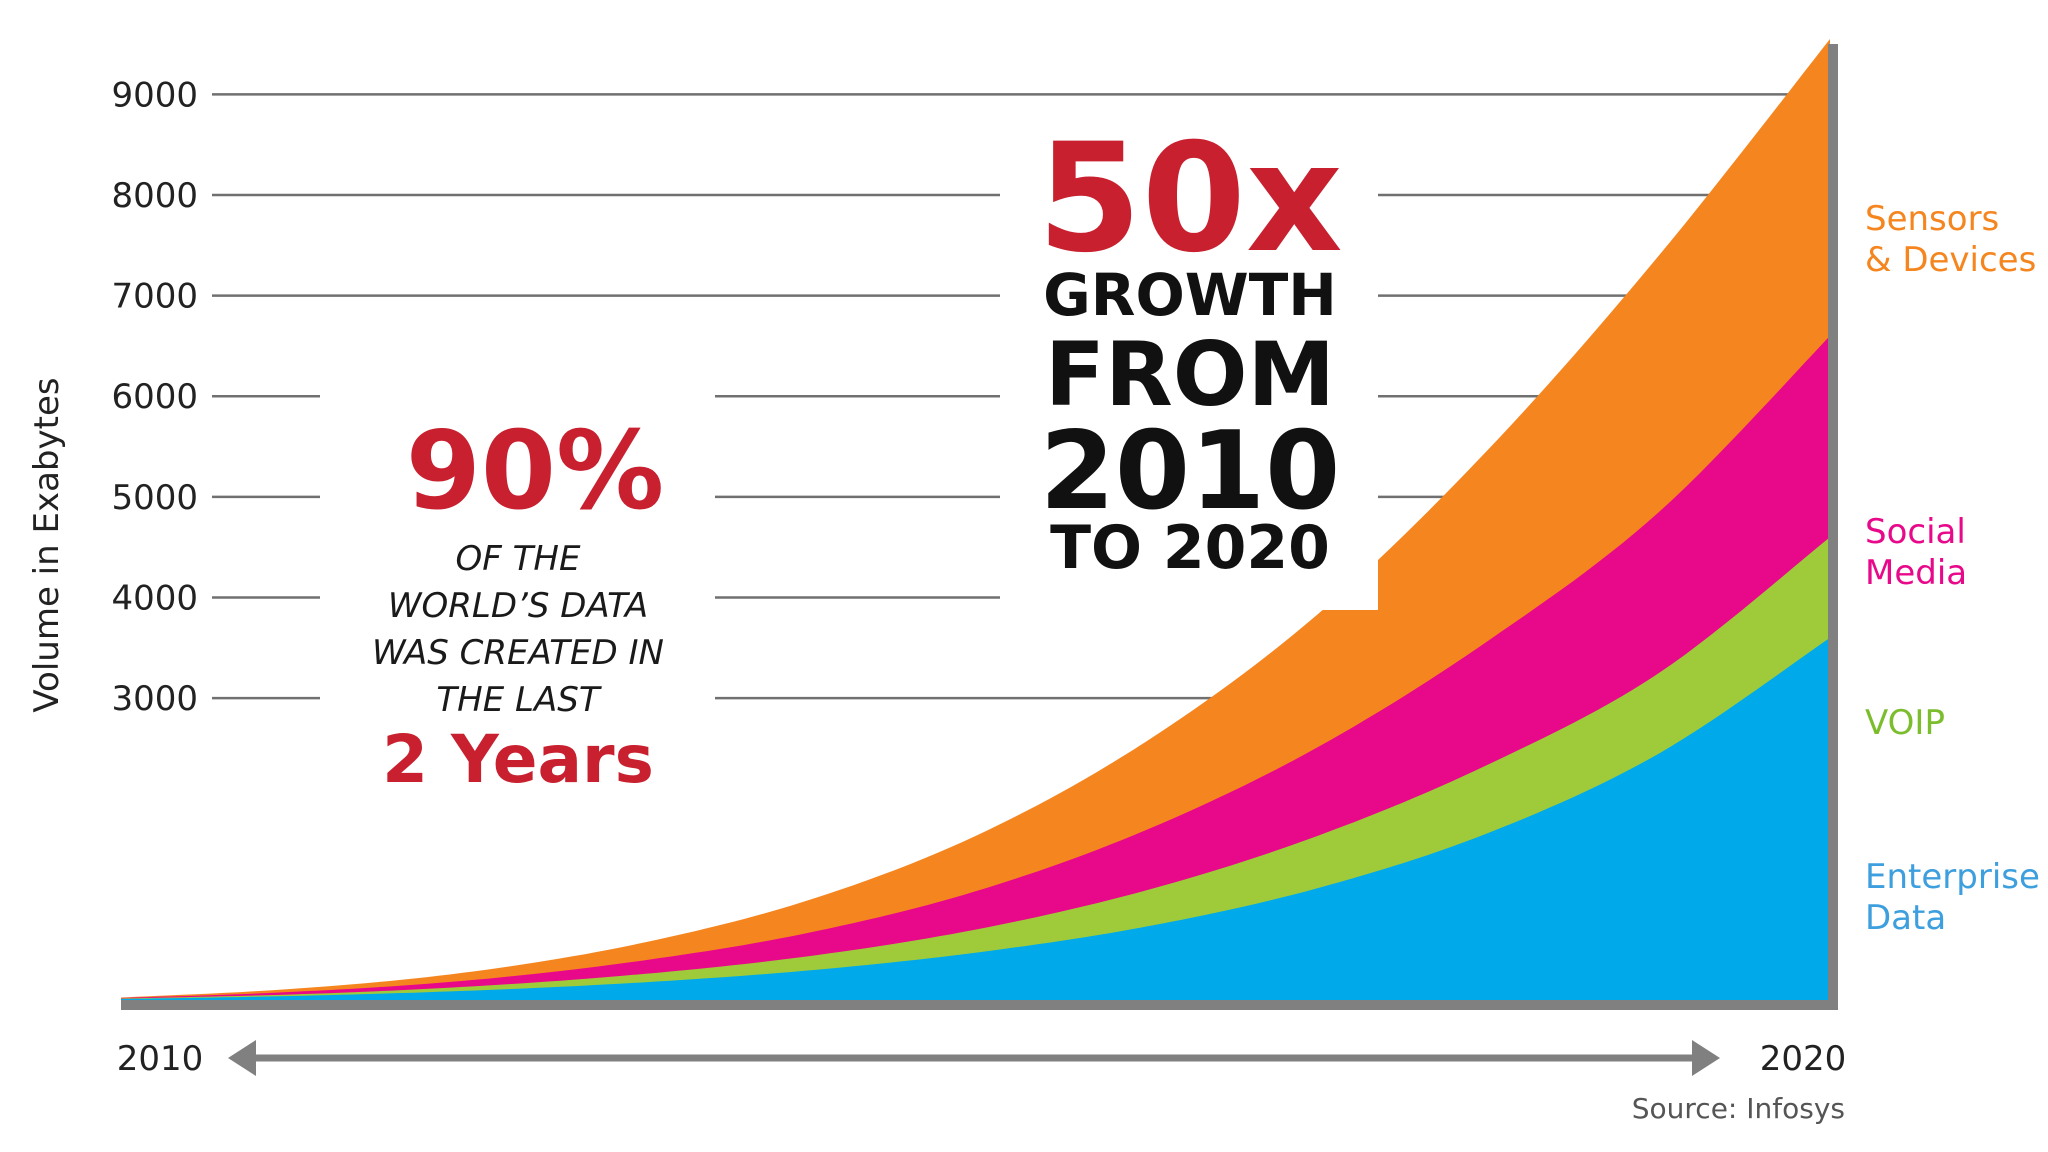 This screenshot has width=2048, height=1152. Describe the element at coordinates (1190, 374) in the screenshot. I see `from-word: FROM` at that location.